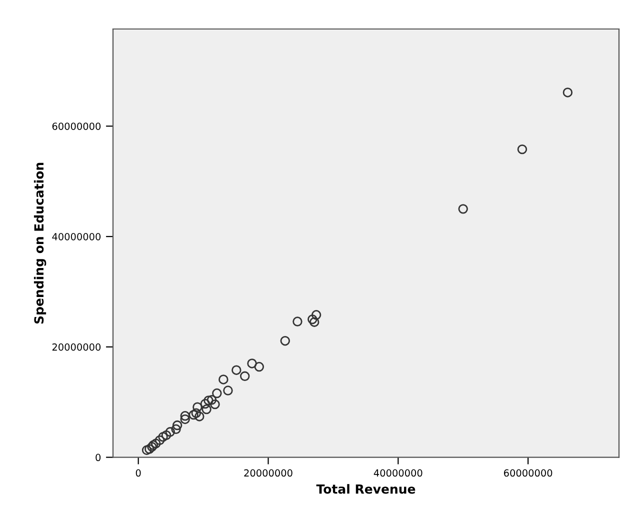  I want to click on x-tick-label: 60000000, so click(528, 473).